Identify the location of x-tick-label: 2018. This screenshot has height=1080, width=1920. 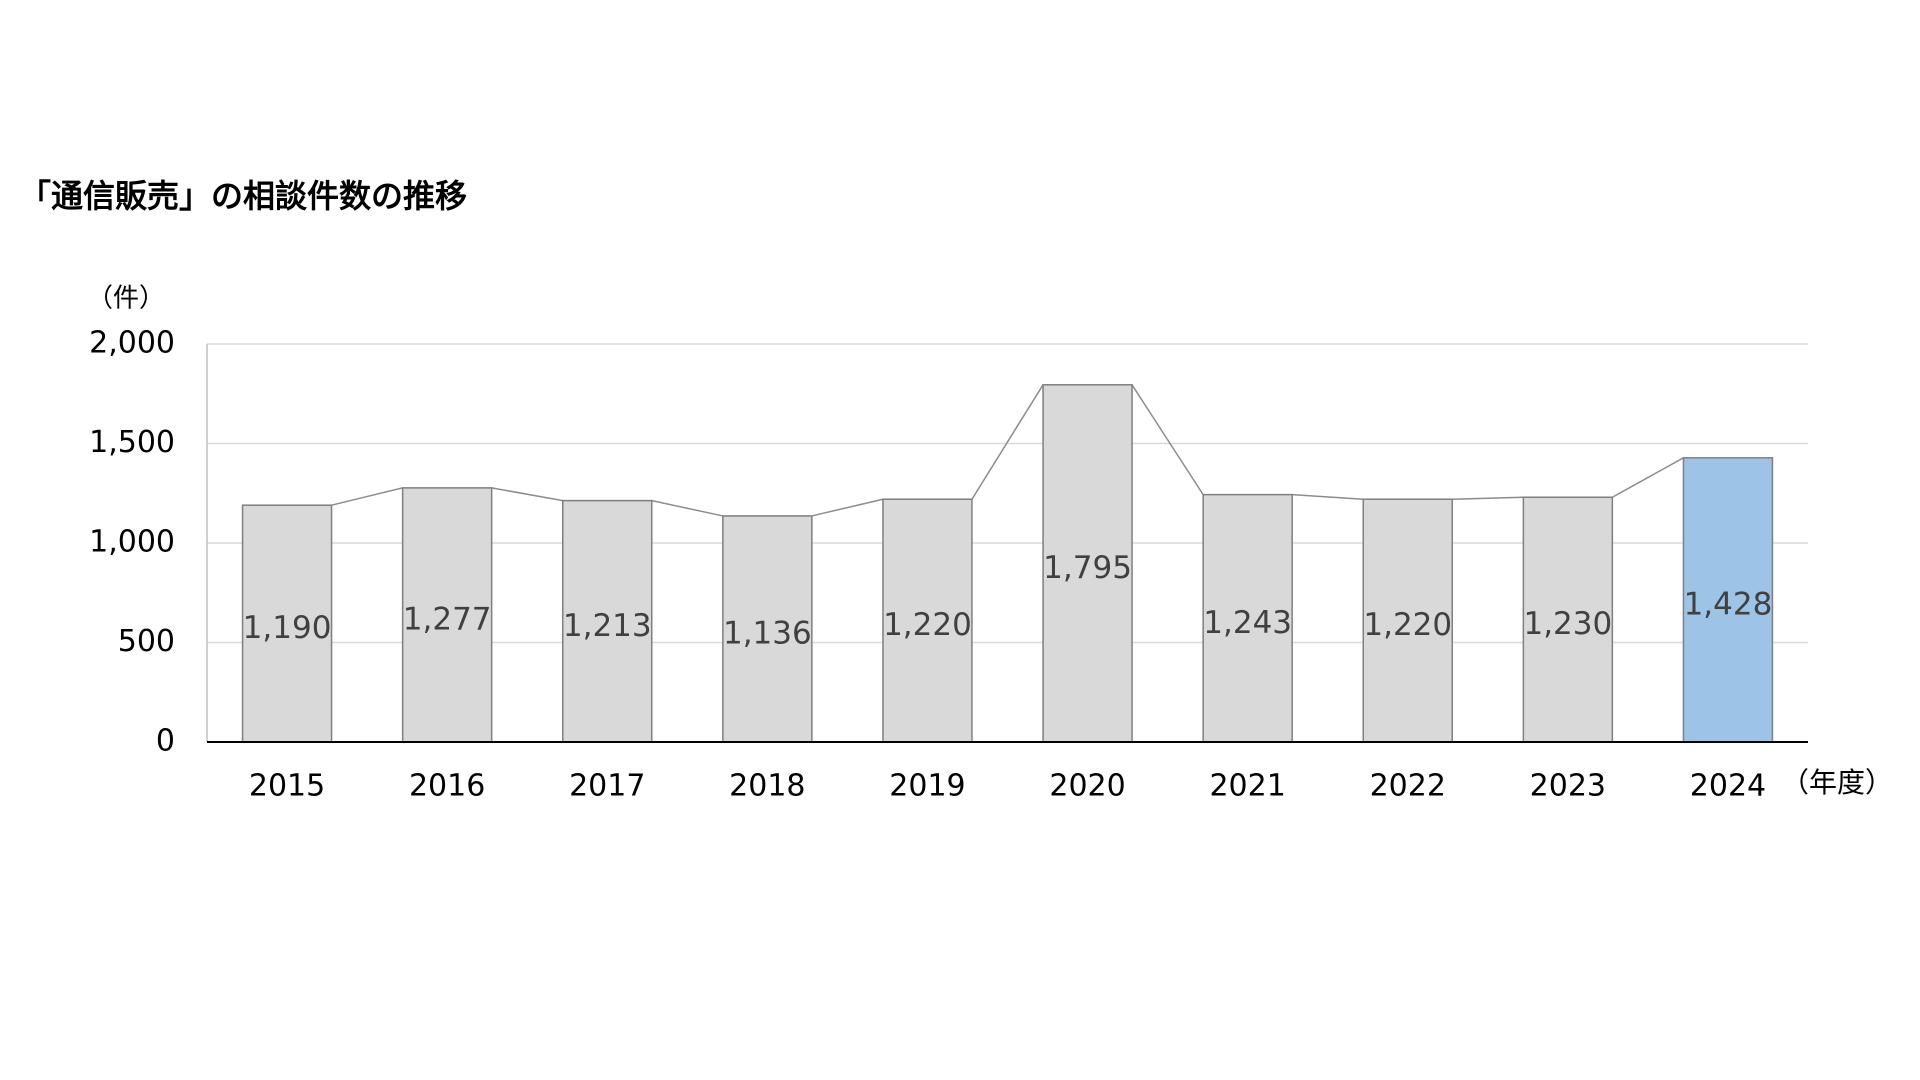
(767, 786).